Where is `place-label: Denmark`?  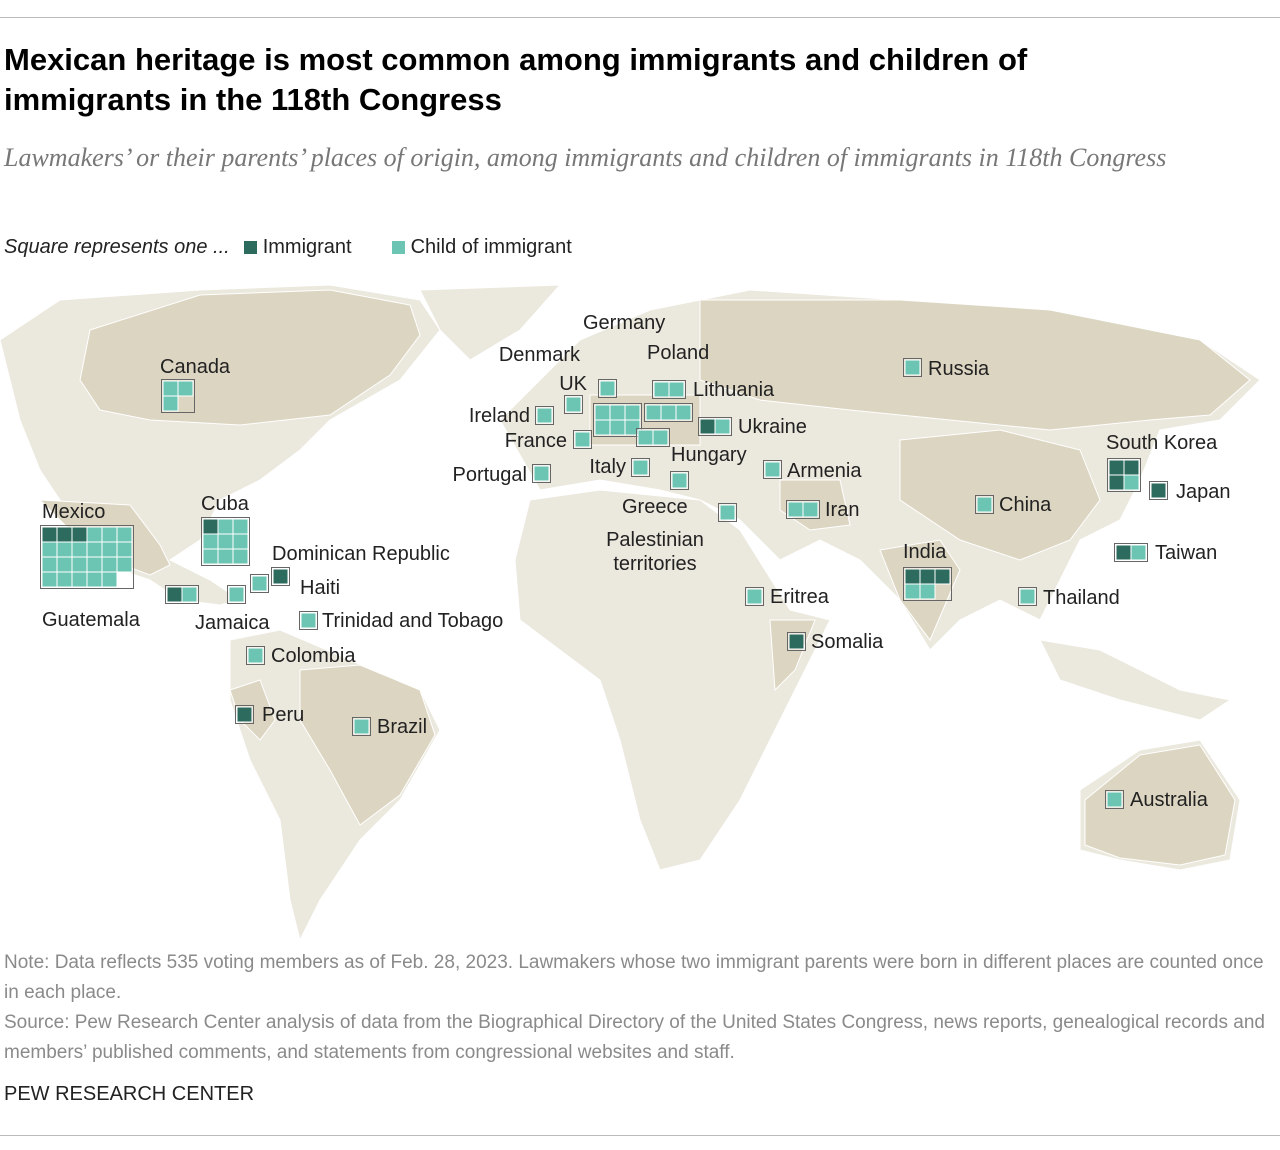 place-label: Denmark is located at coordinates (539, 355).